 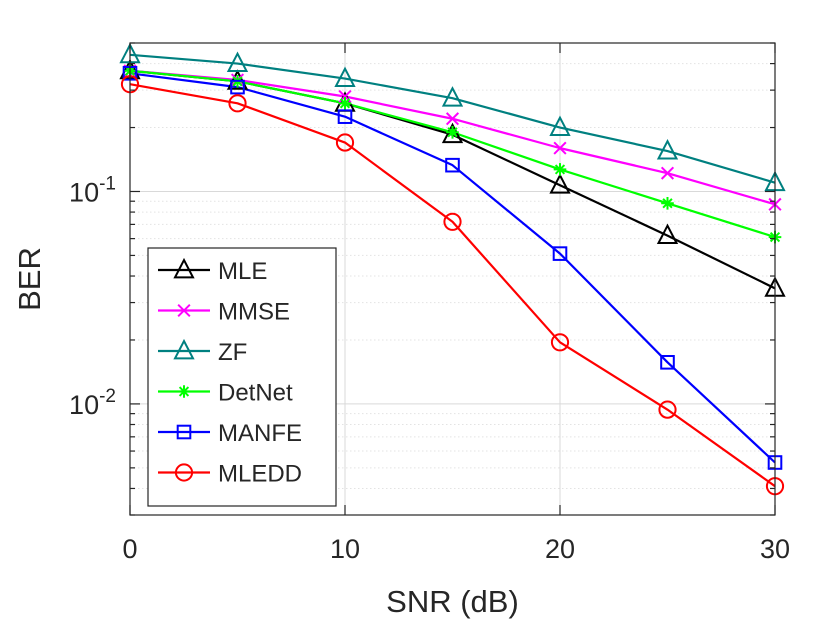 I want to click on legend-entry-detnet: DetNet, so click(x=225, y=393).